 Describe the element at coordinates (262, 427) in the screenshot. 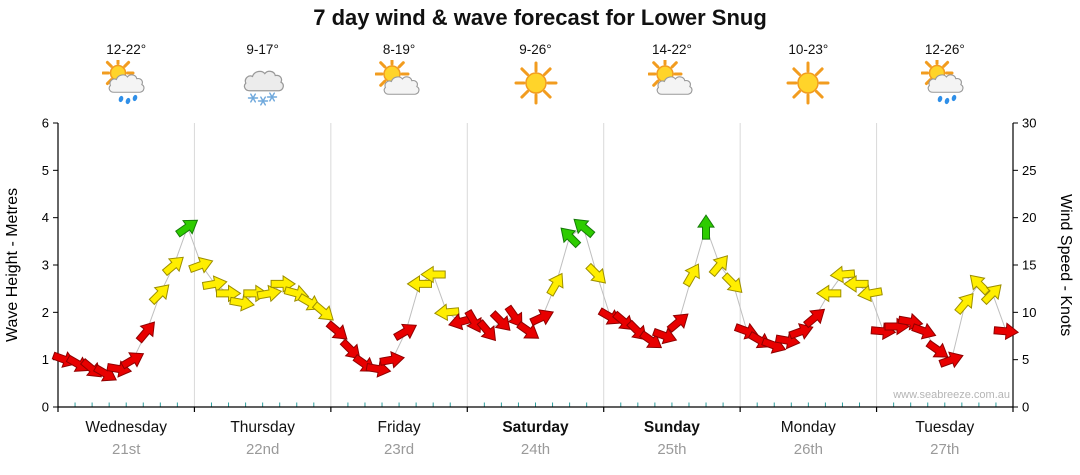

I see `day-name: Thursday` at that location.